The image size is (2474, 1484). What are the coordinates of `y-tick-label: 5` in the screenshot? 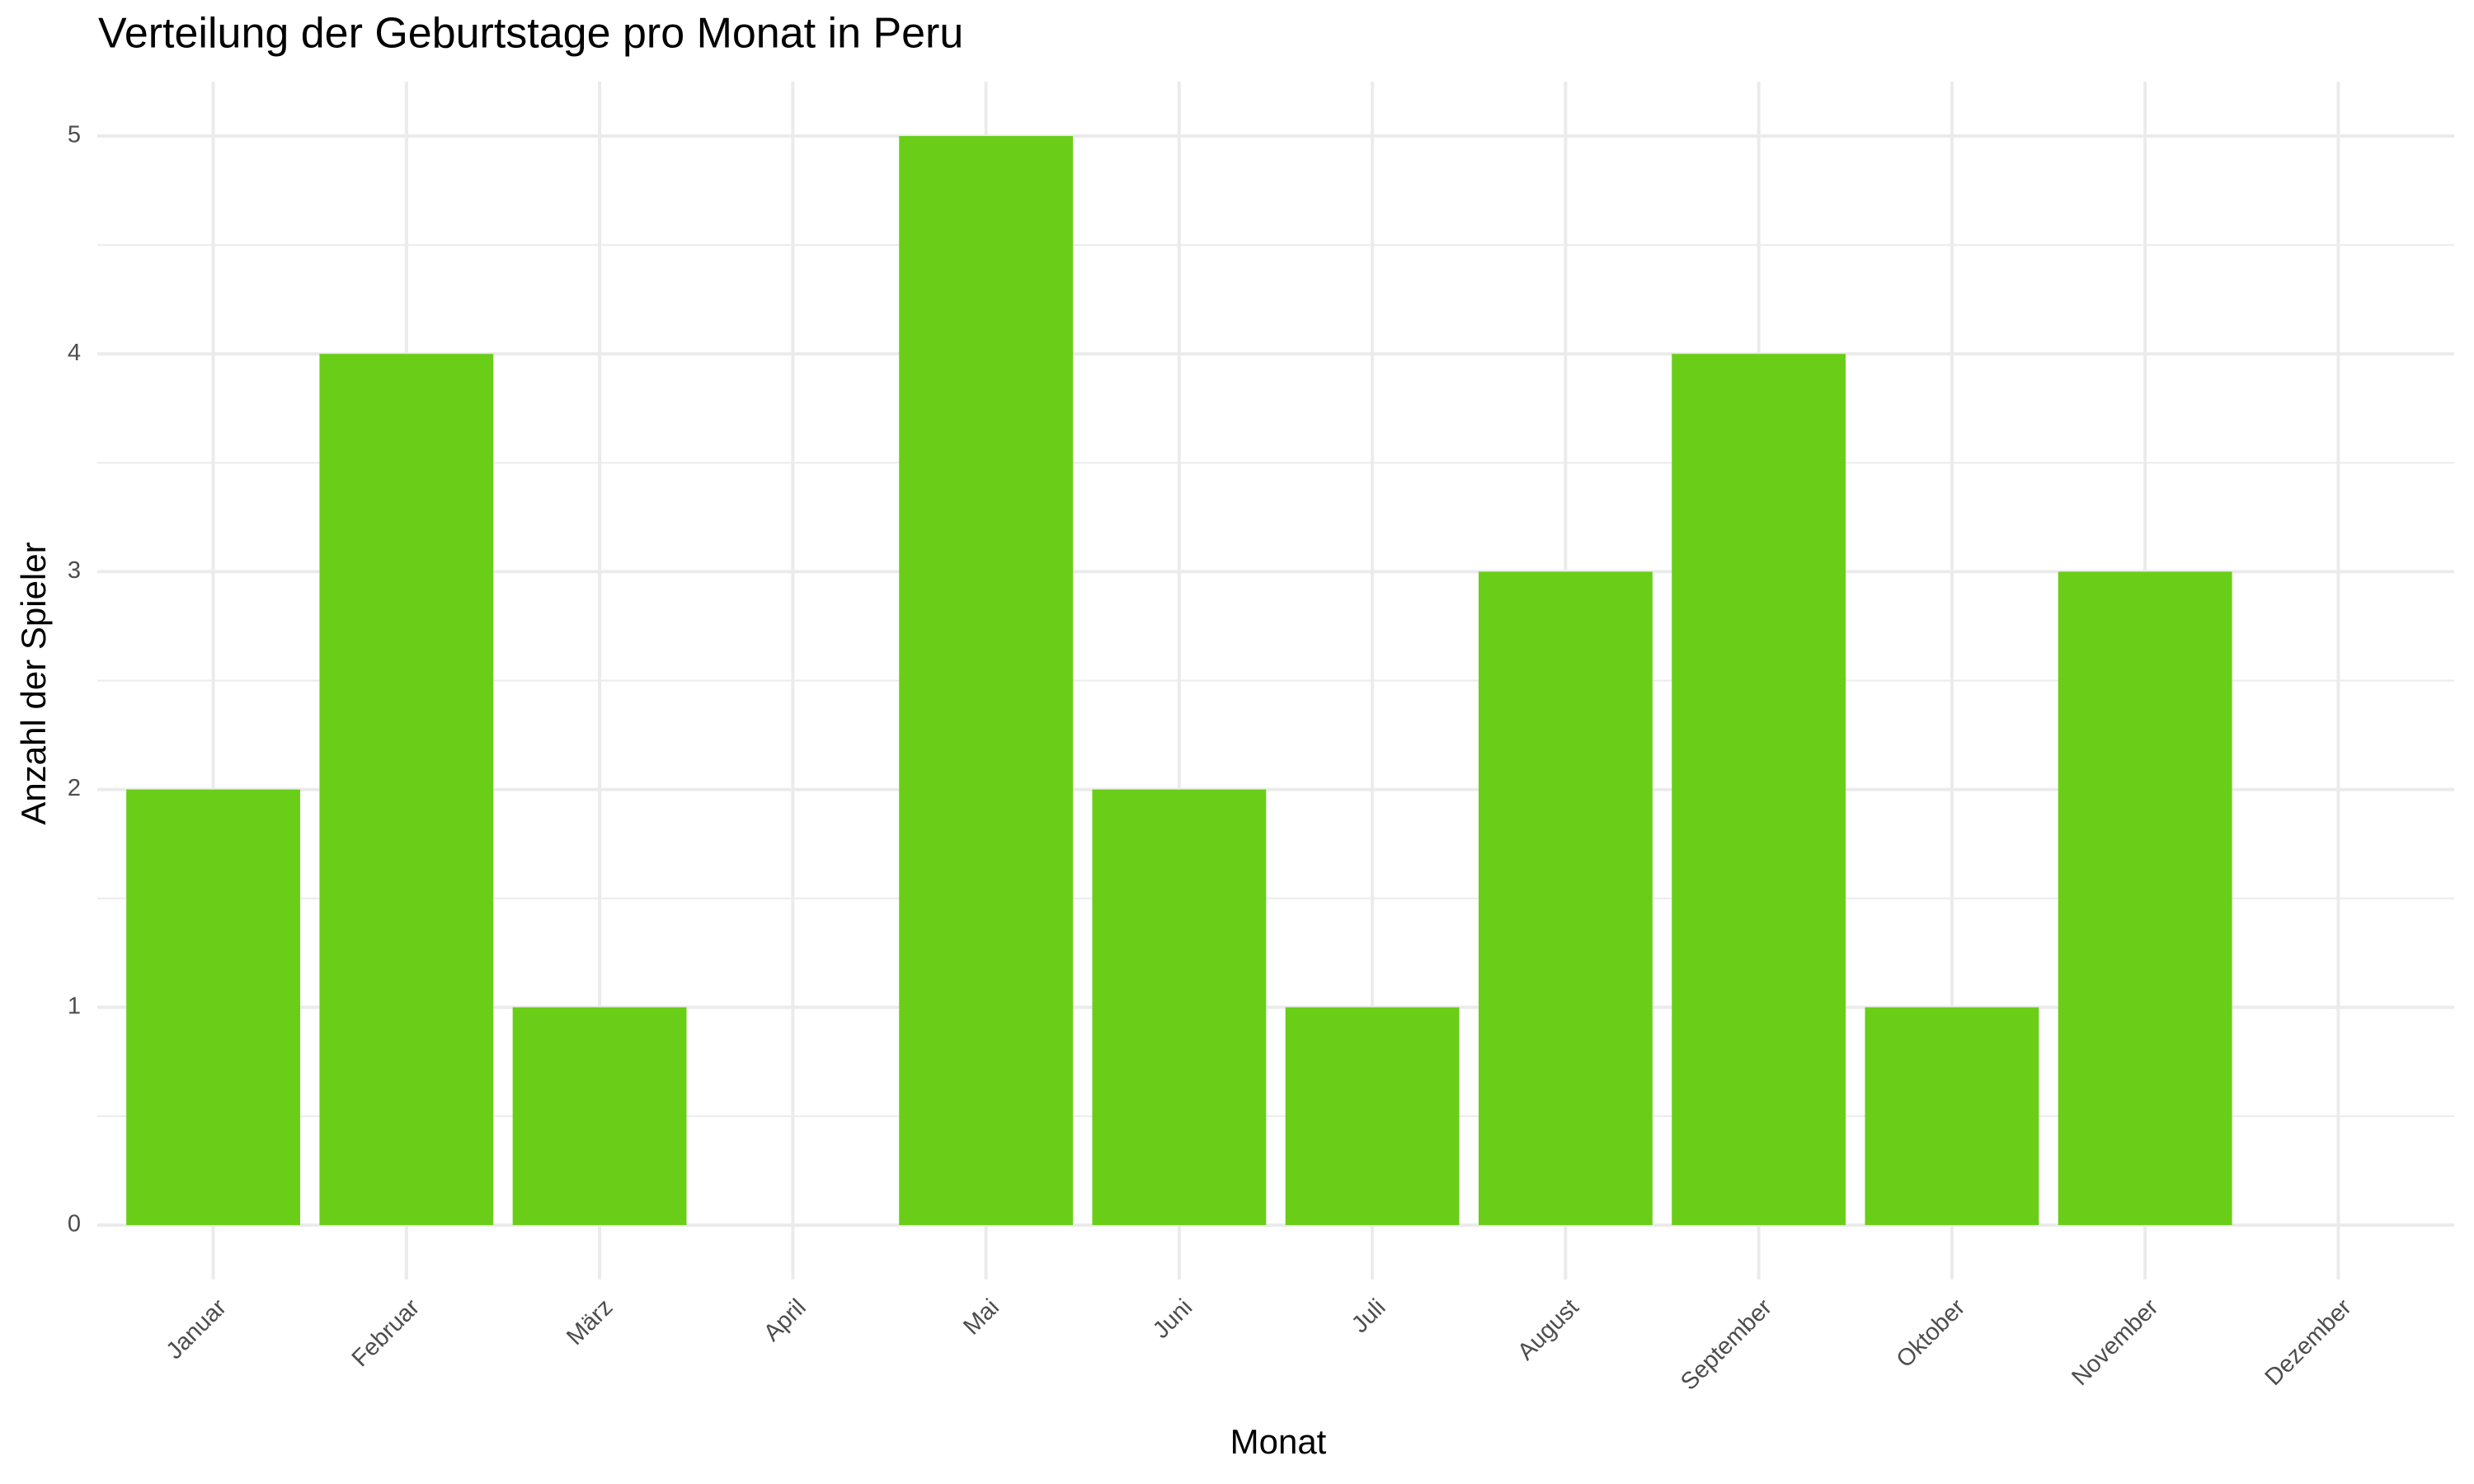 It's located at (74, 135).